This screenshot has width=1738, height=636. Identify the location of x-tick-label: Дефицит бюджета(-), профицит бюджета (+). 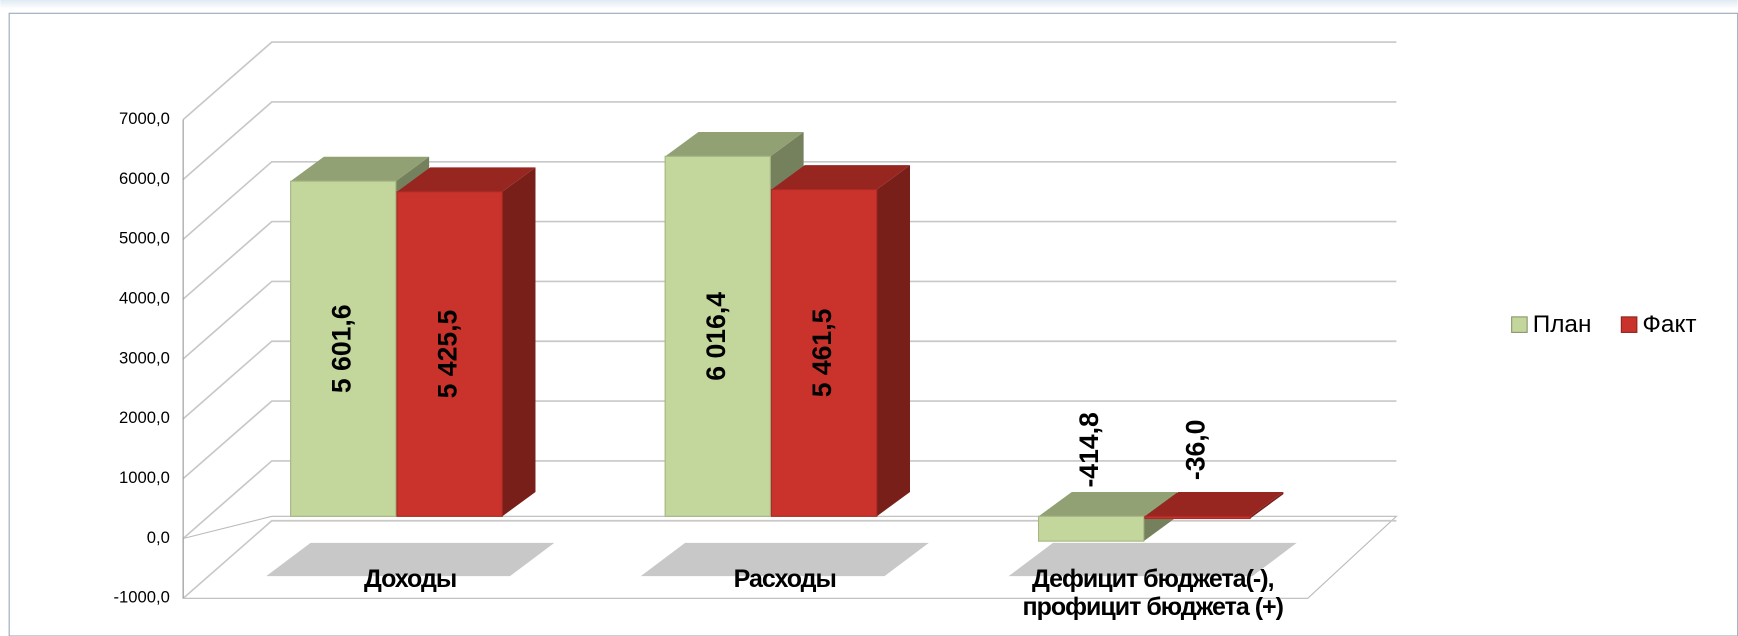
(1153, 593).